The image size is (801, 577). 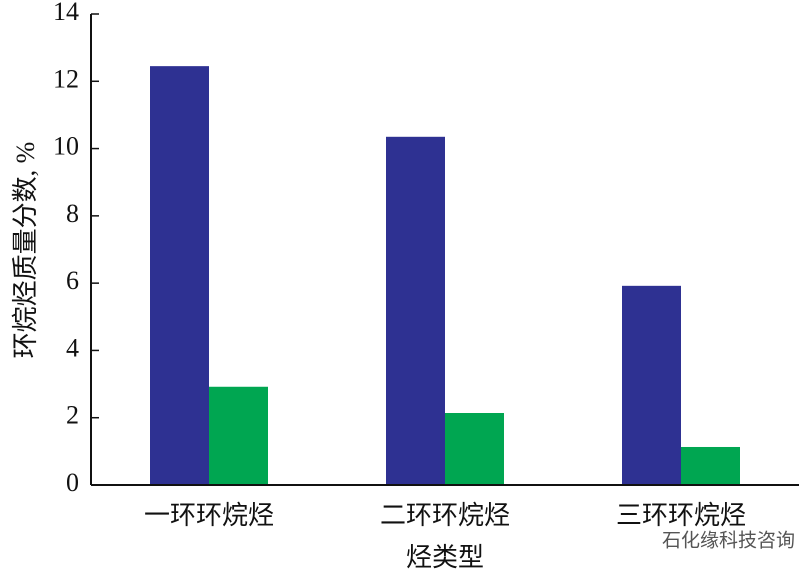 What do you see at coordinates (72, 347) in the screenshot?
I see `y-tick-label: 4` at bounding box center [72, 347].